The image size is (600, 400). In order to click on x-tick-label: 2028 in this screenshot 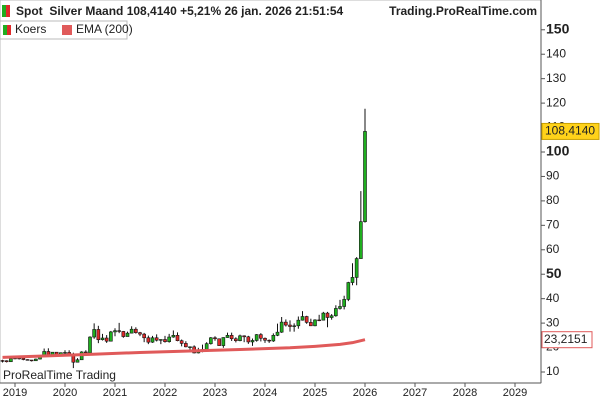, I will do `click(465, 393)`.